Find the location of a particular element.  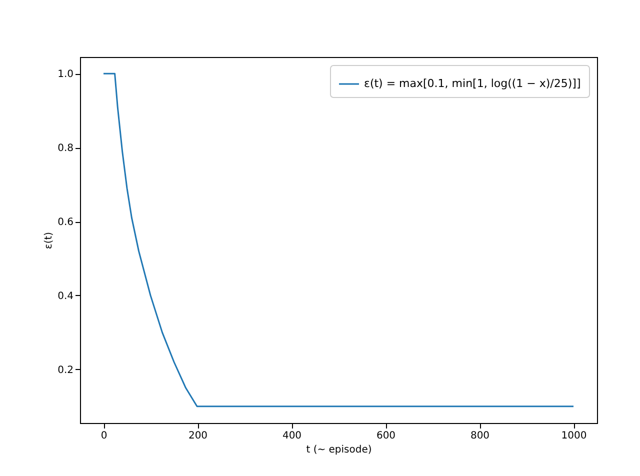

x-tick-label: 400 is located at coordinates (292, 436).